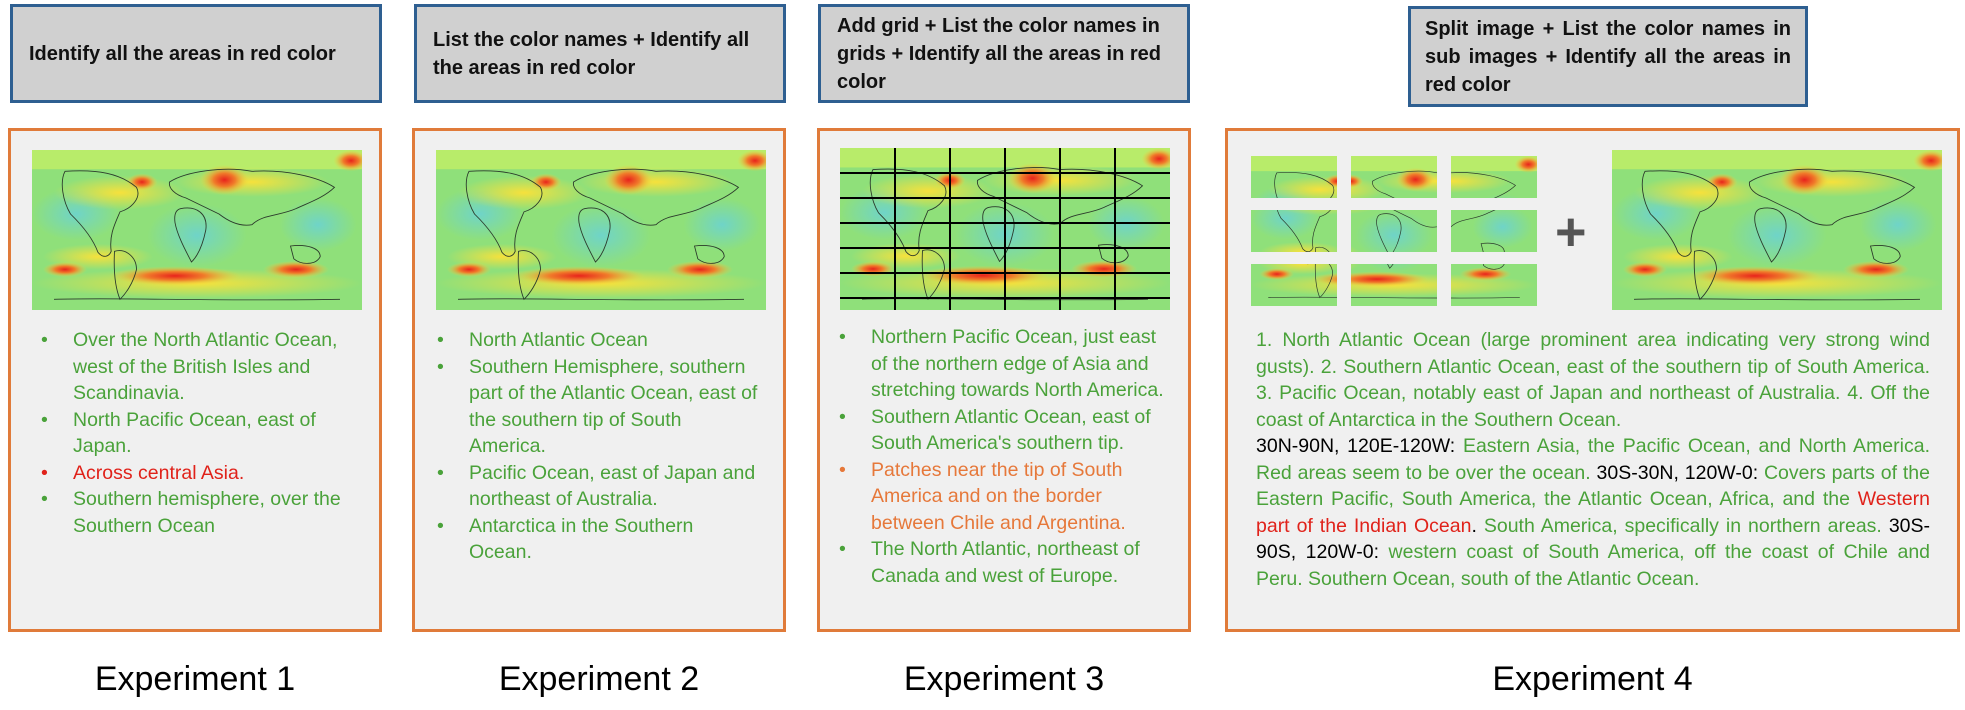 The width and height of the screenshot is (1965, 710). I want to click on list-item: Across central Asia., so click(195, 473).